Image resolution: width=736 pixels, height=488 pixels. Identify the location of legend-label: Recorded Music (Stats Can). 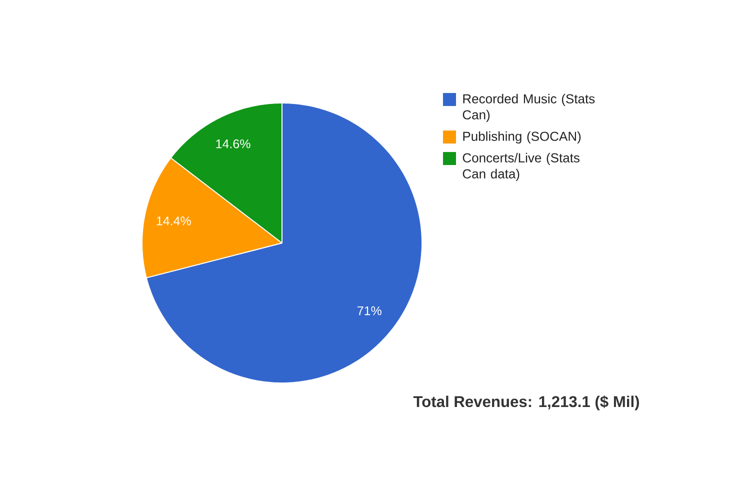
(528, 108).